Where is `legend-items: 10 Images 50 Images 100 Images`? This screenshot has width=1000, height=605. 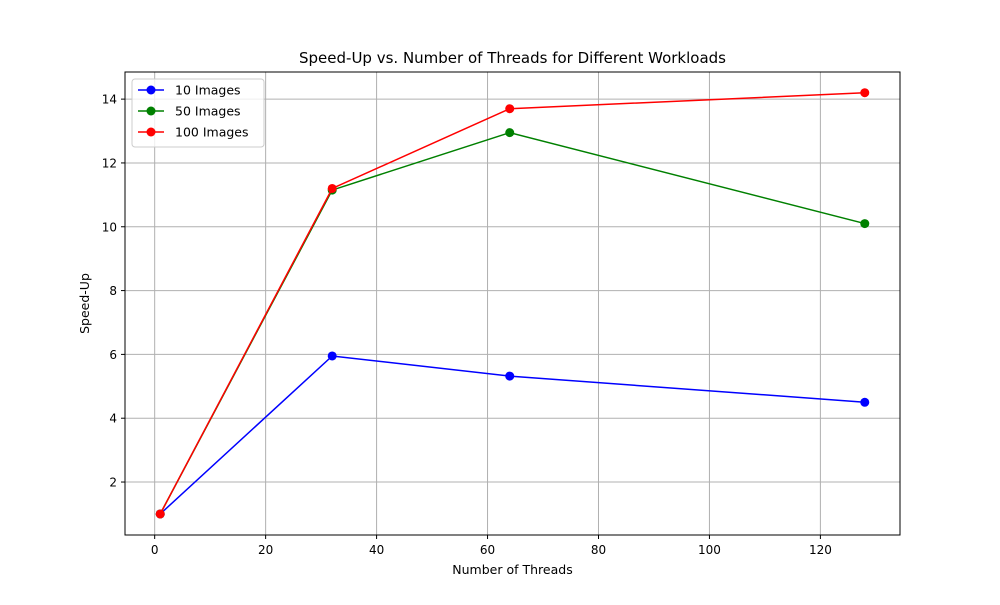 legend-items: 10 Images 50 Images 100 Images is located at coordinates (193, 111).